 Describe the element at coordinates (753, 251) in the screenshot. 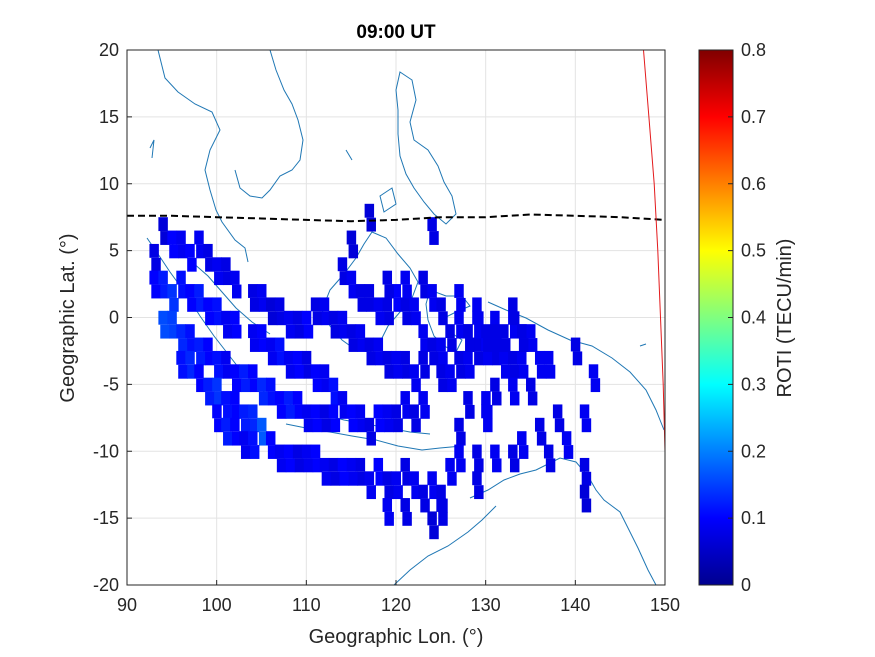

I see `colorbar-tick-label: 0.5` at that location.